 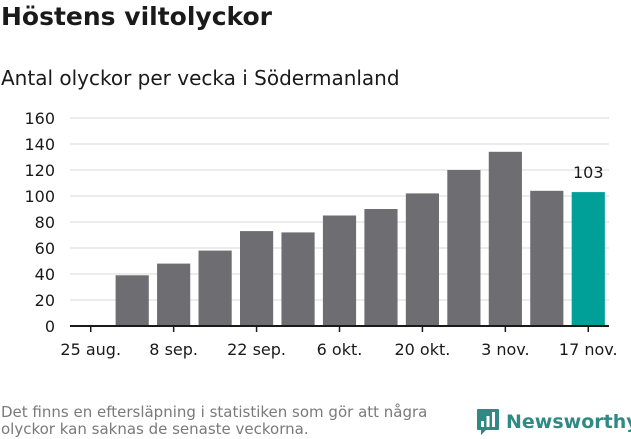 What do you see at coordinates (45, 300) in the screenshot?
I see `y-tick-label: 20` at bounding box center [45, 300].